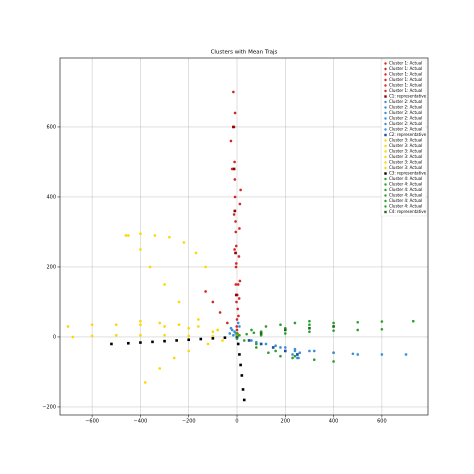 The width and height of the screenshot is (474, 474). What do you see at coordinates (382, 422) in the screenshot?
I see `x-tick-label: 600` at bounding box center [382, 422].